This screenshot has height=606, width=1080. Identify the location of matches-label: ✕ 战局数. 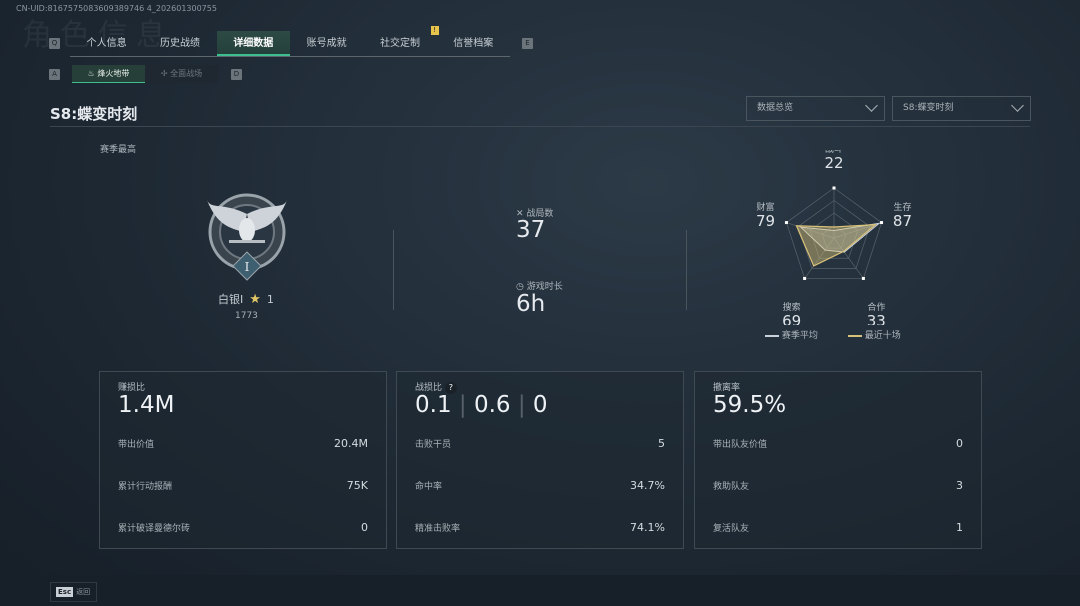
(534, 212).